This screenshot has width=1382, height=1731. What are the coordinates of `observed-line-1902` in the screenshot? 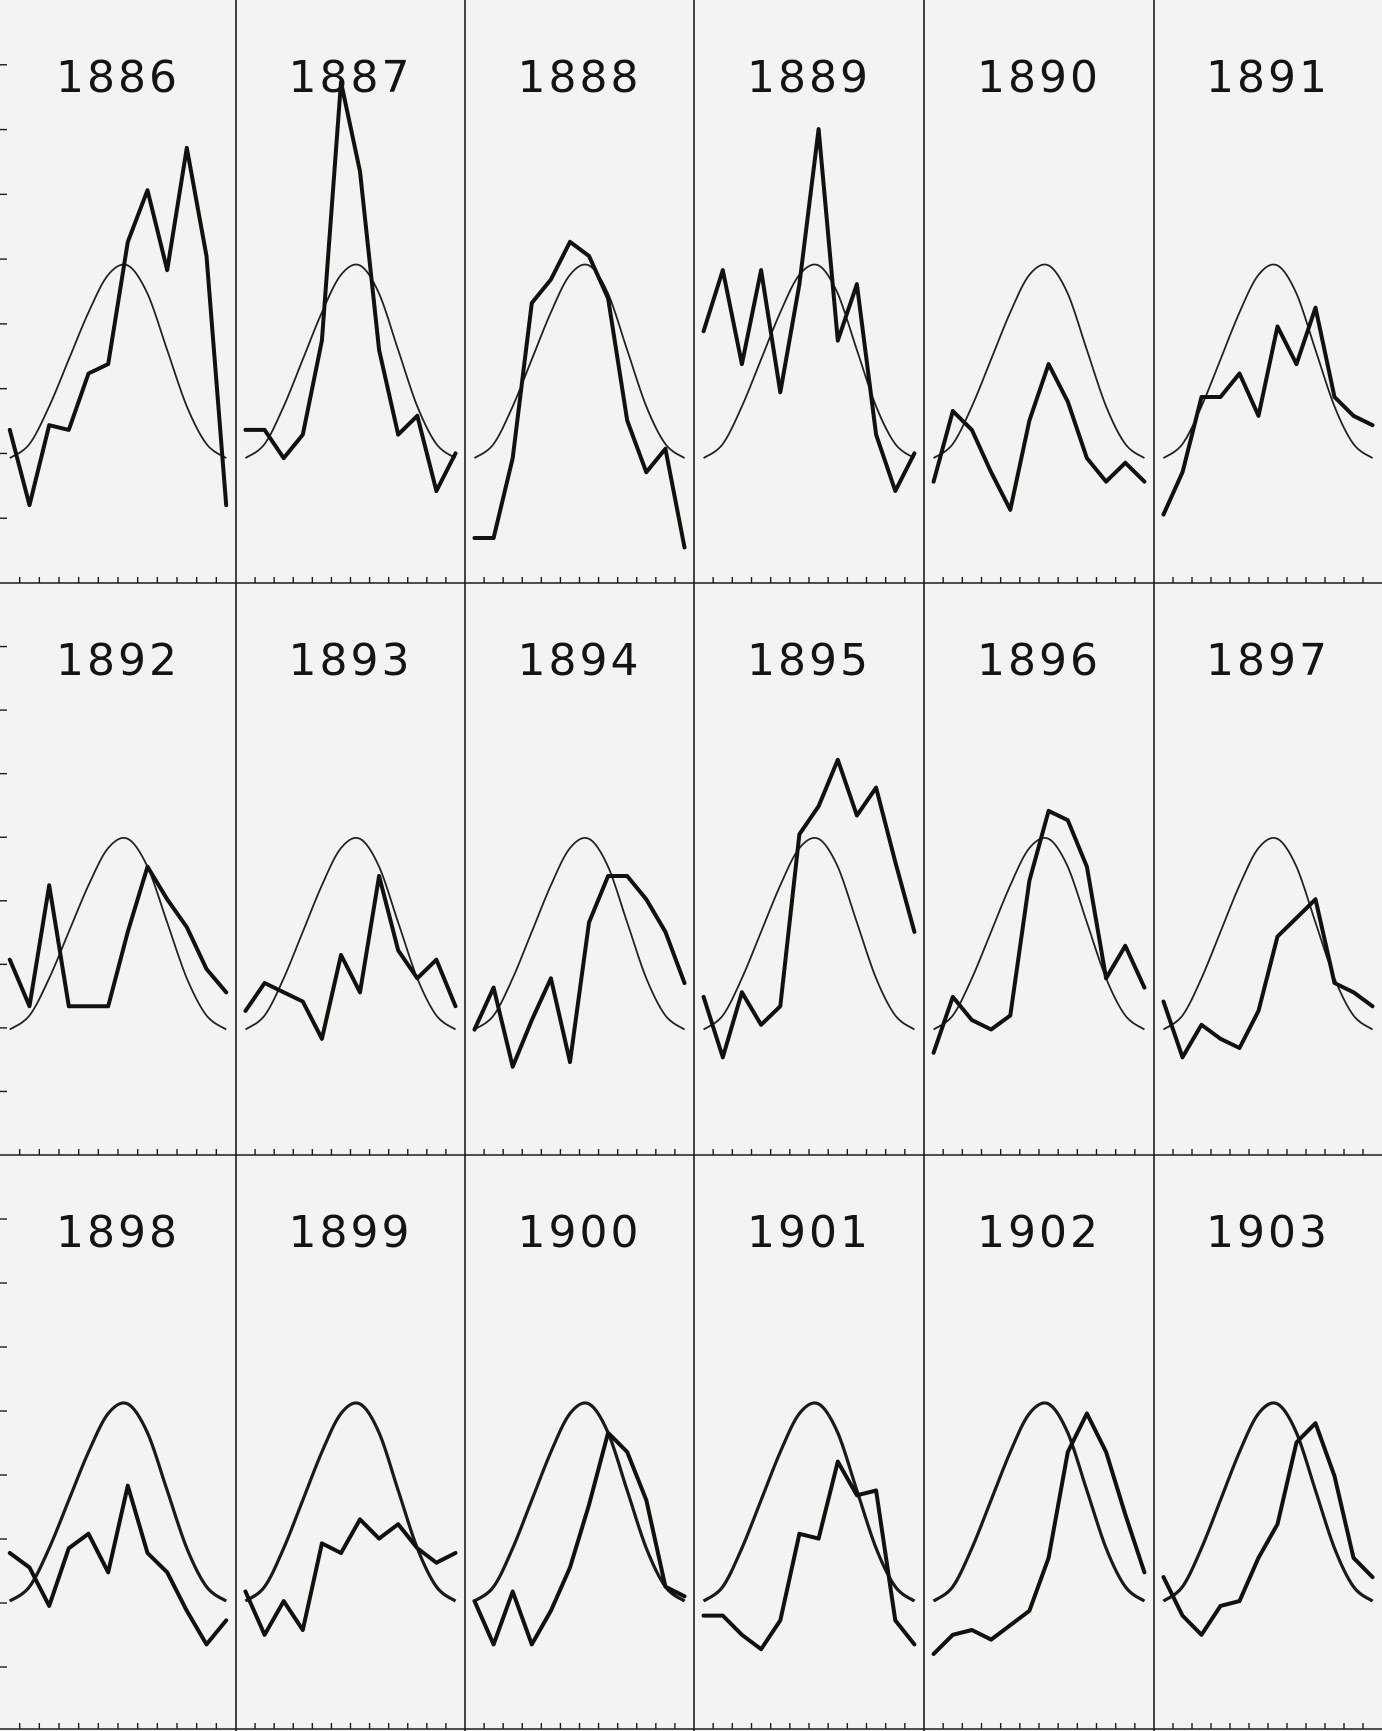 It's located at (1039, 1533).